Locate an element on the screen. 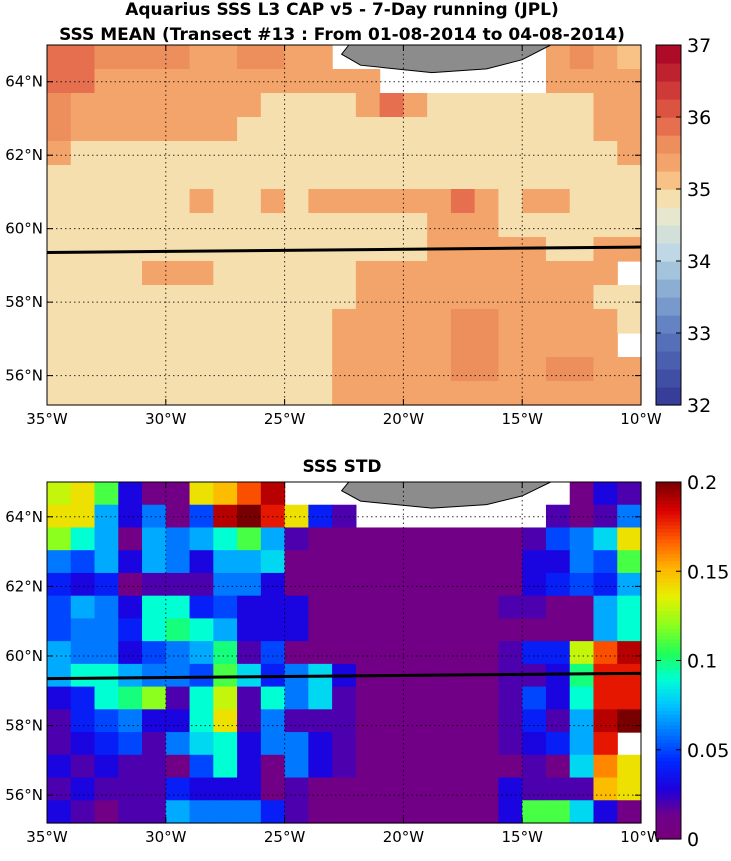 Image resolution: width=731 pixels, height=861 pixels. transect-line is located at coordinates (344, 676).